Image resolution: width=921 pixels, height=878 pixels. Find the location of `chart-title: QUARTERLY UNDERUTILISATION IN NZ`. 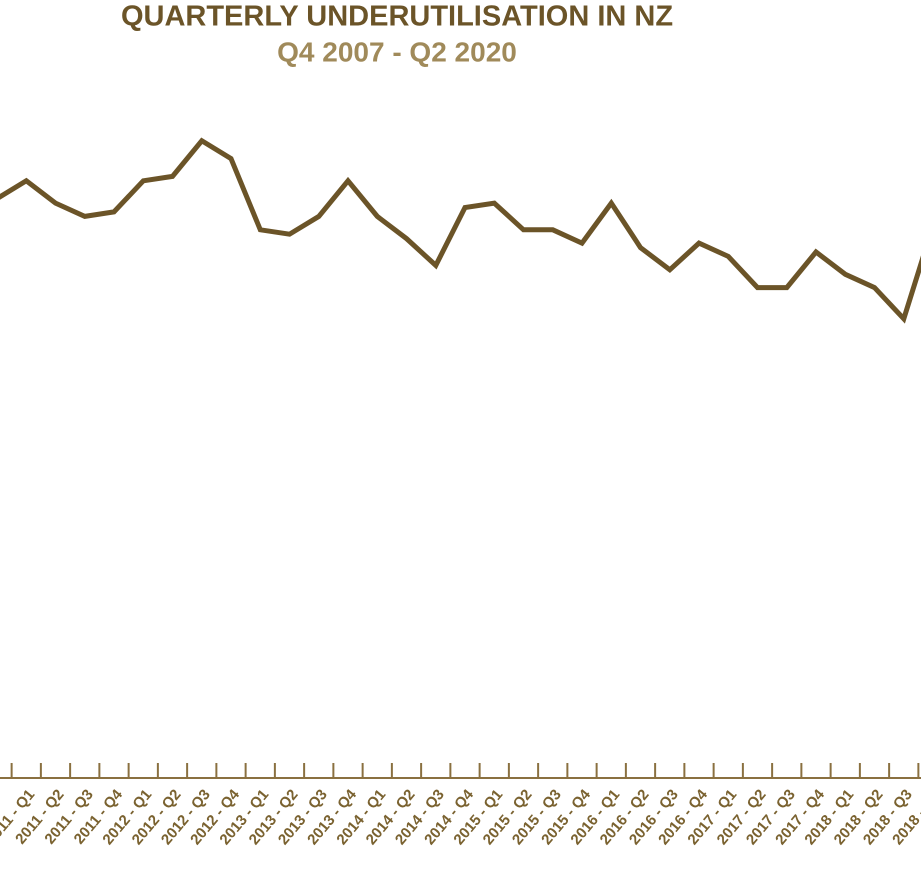

chart-title: QUARTERLY UNDERUTILISATION IN NZ is located at coordinates (397, 17).